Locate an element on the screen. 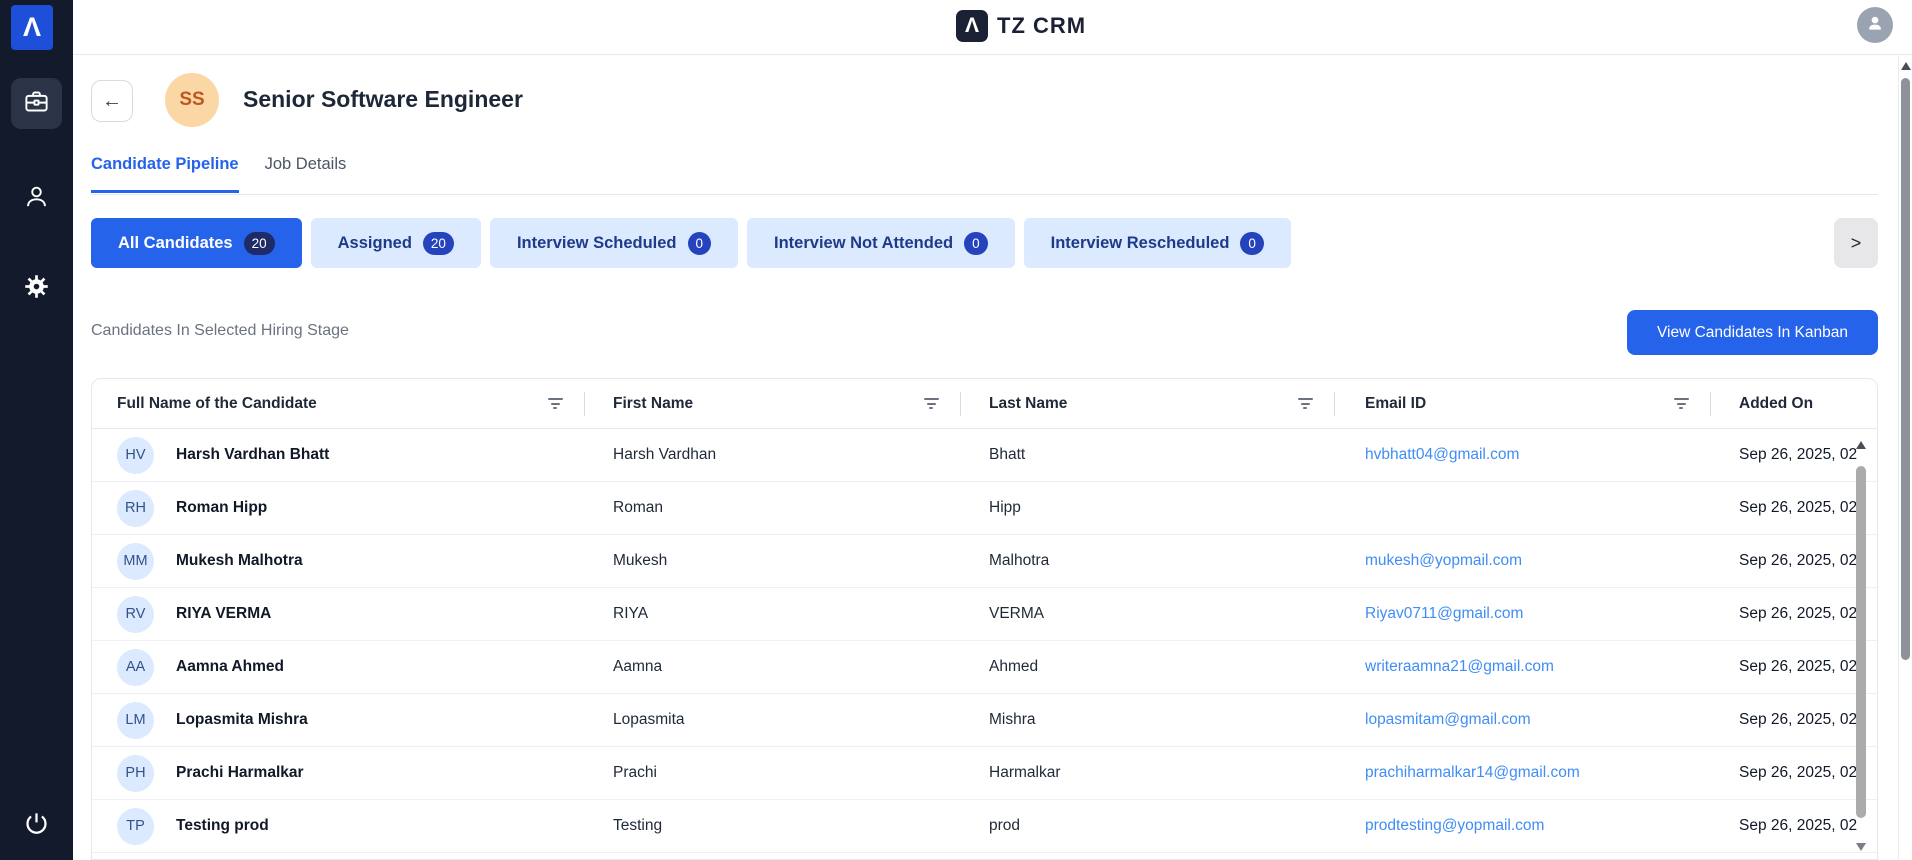  candidate-avatar: RV is located at coordinates (135, 614).